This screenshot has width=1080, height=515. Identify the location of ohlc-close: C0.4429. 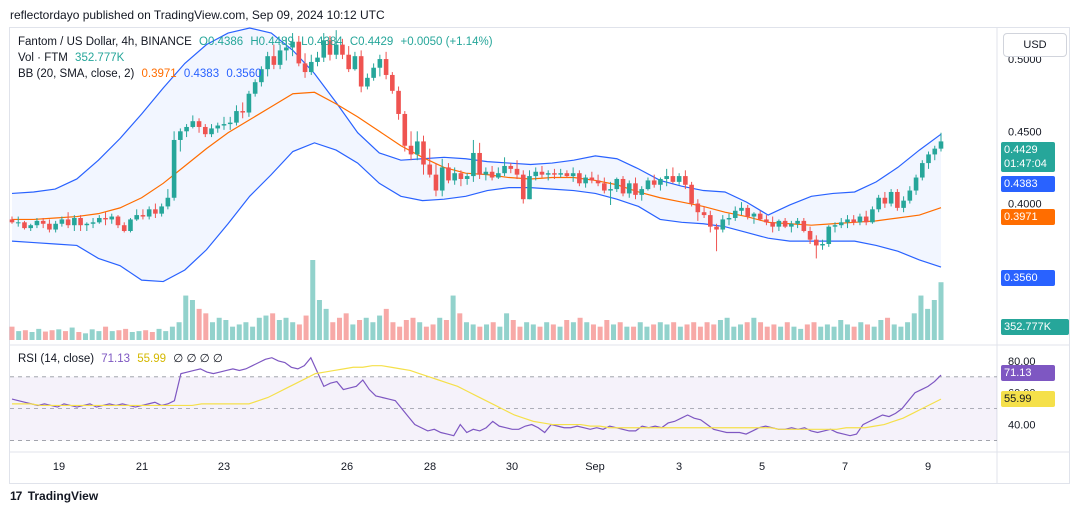
(371, 42).